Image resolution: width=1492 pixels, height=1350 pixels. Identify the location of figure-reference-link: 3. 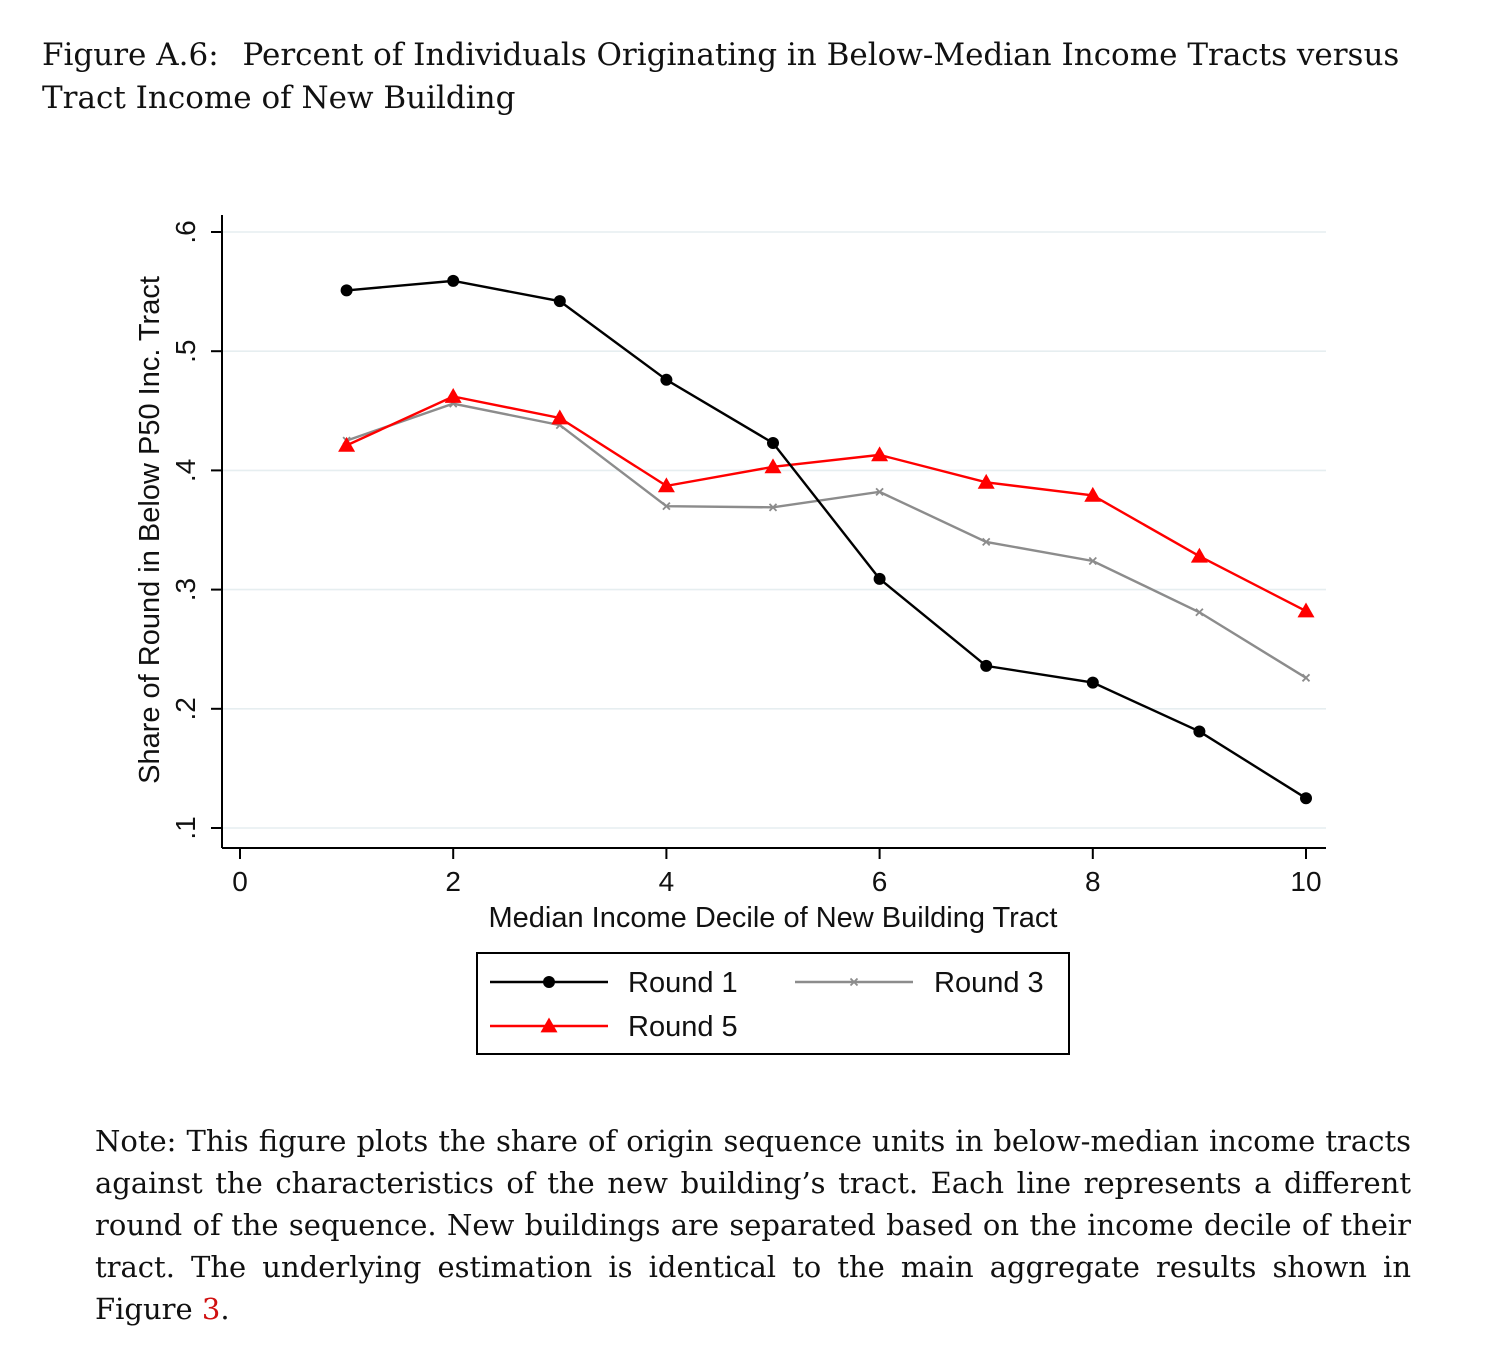
(211, 1309).